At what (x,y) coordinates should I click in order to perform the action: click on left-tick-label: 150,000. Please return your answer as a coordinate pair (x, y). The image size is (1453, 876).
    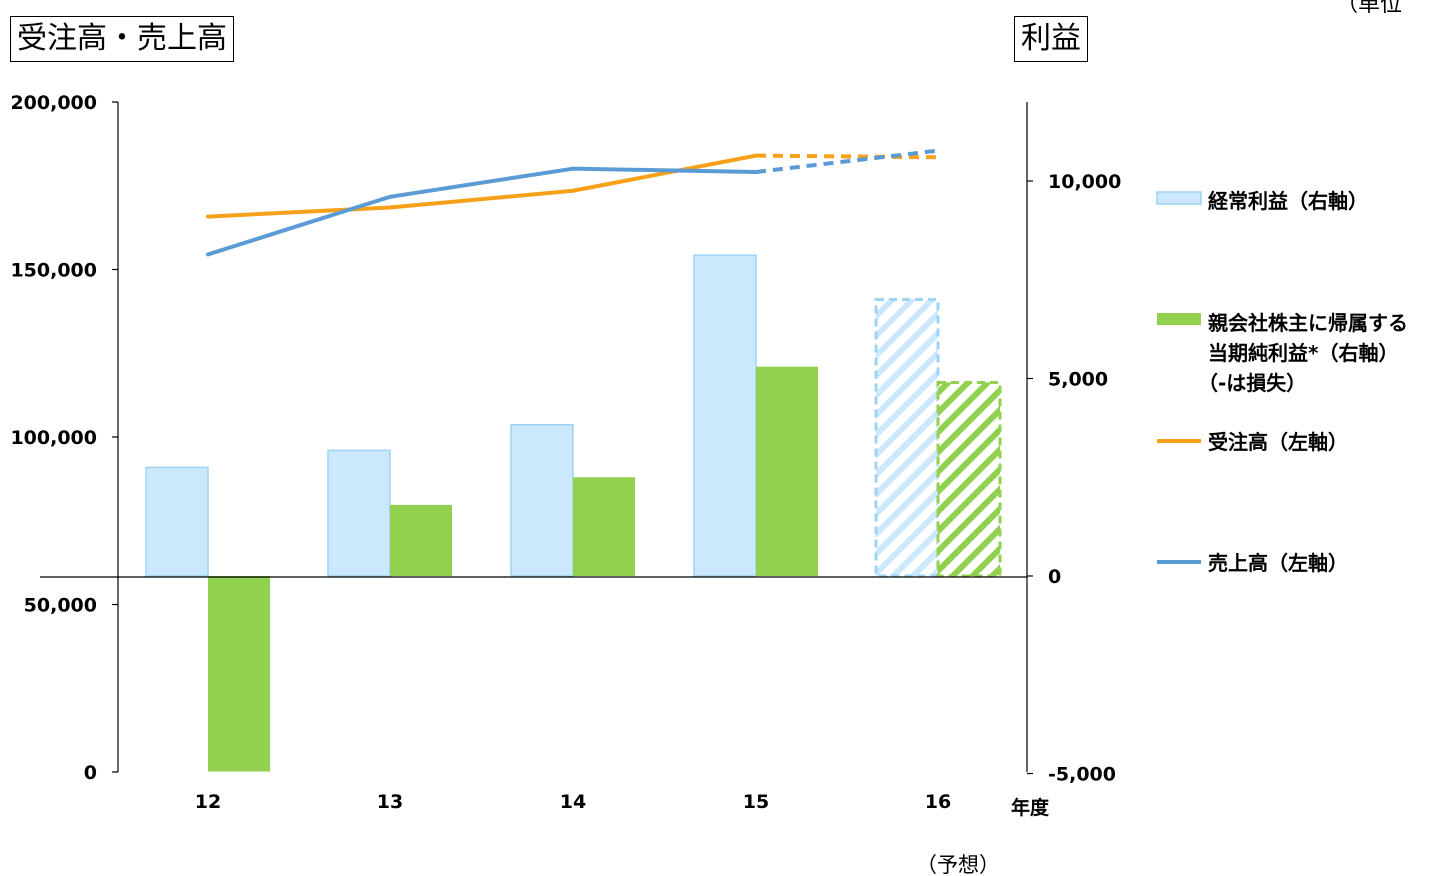
    Looking at the image, I should click on (53, 271).